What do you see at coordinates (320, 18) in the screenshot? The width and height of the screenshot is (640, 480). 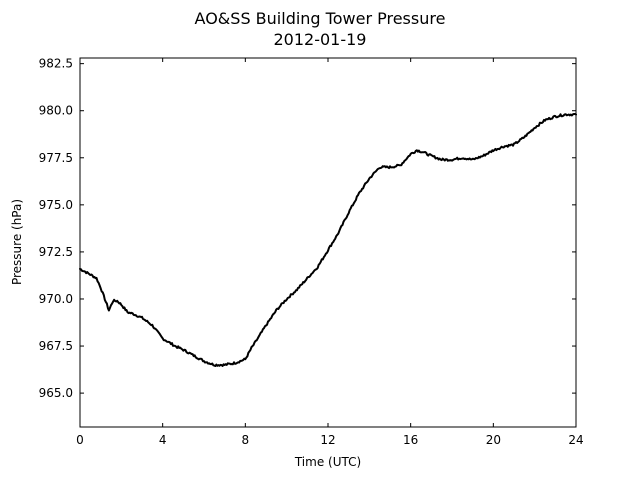 I see `chart-title: AO&SS Building Tower Pressure` at bounding box center [320, 18].